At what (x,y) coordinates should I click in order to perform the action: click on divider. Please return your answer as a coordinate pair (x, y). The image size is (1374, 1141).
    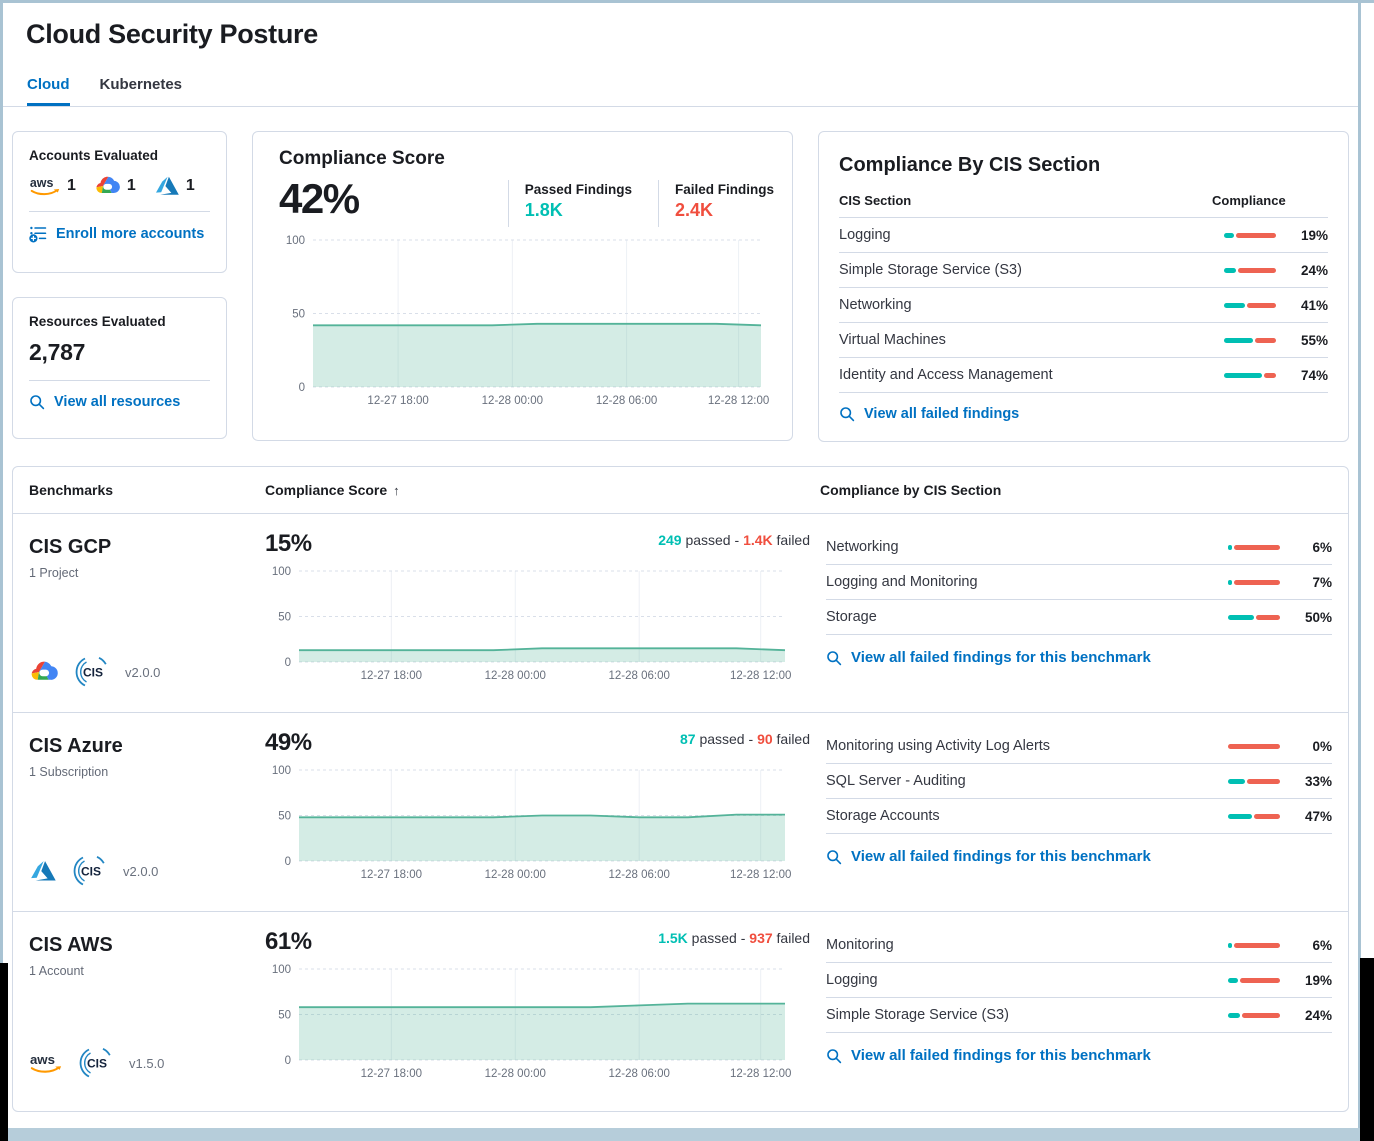
    Looking at the image, I should click on (119, 380).